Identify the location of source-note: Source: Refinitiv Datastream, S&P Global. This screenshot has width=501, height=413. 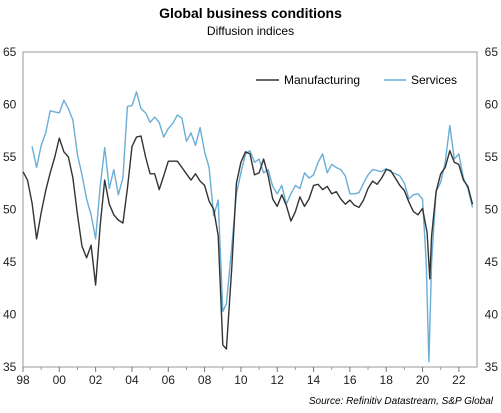
(400, 401).